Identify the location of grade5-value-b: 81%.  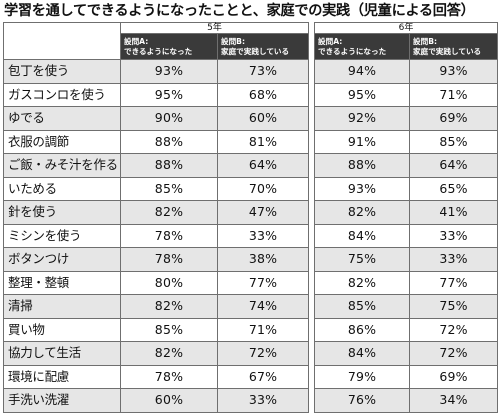
(263, 141).